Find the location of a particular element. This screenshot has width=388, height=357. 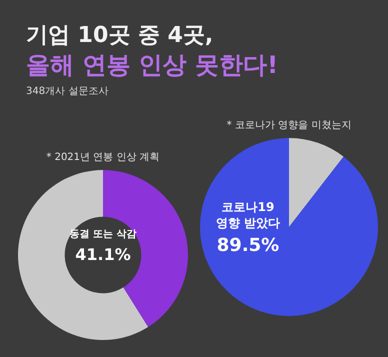

text: 348개사 설문조사 is located at coordinates (68, 91).